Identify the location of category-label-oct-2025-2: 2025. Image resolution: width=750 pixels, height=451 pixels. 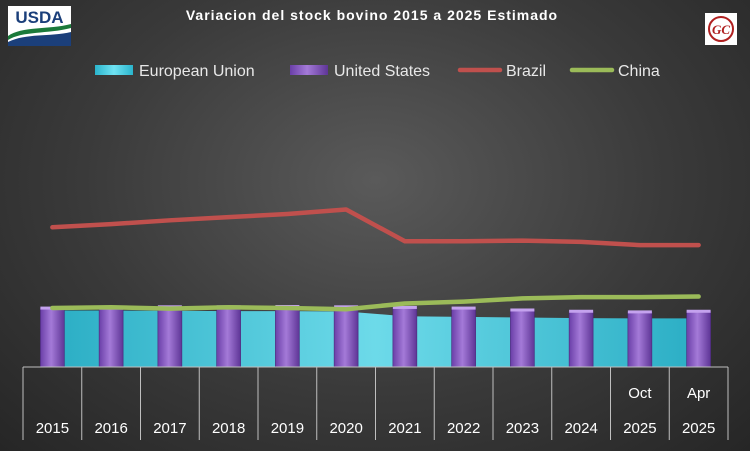
(639, 428).